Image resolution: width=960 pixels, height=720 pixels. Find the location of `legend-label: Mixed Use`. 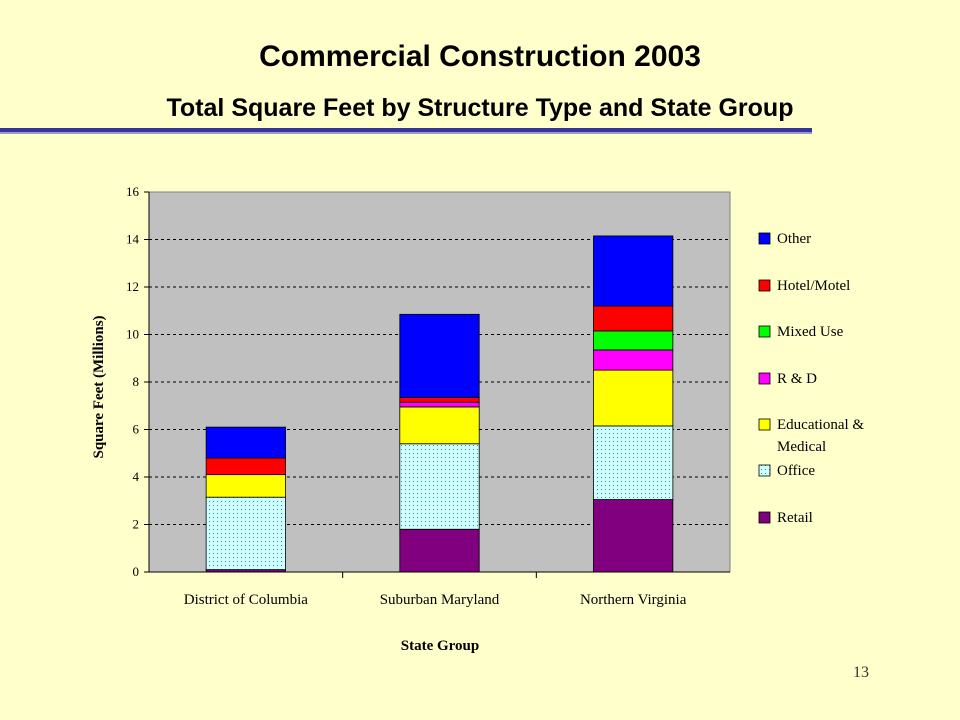

legend-label: Mixed Use is located at coordinates (810, 332).